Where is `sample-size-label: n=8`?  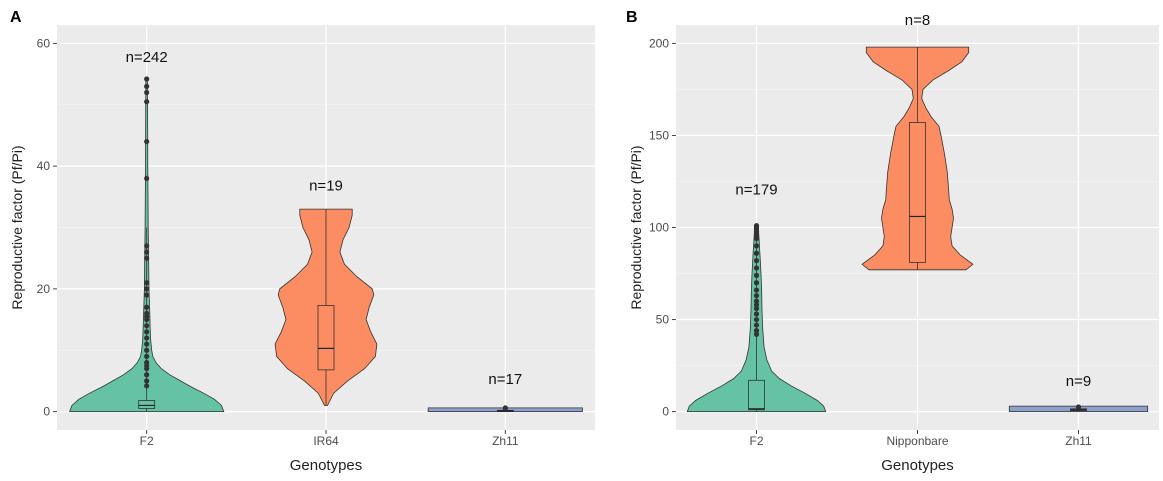
sample-size-label: n=8 is located at coordinates (917, 20).